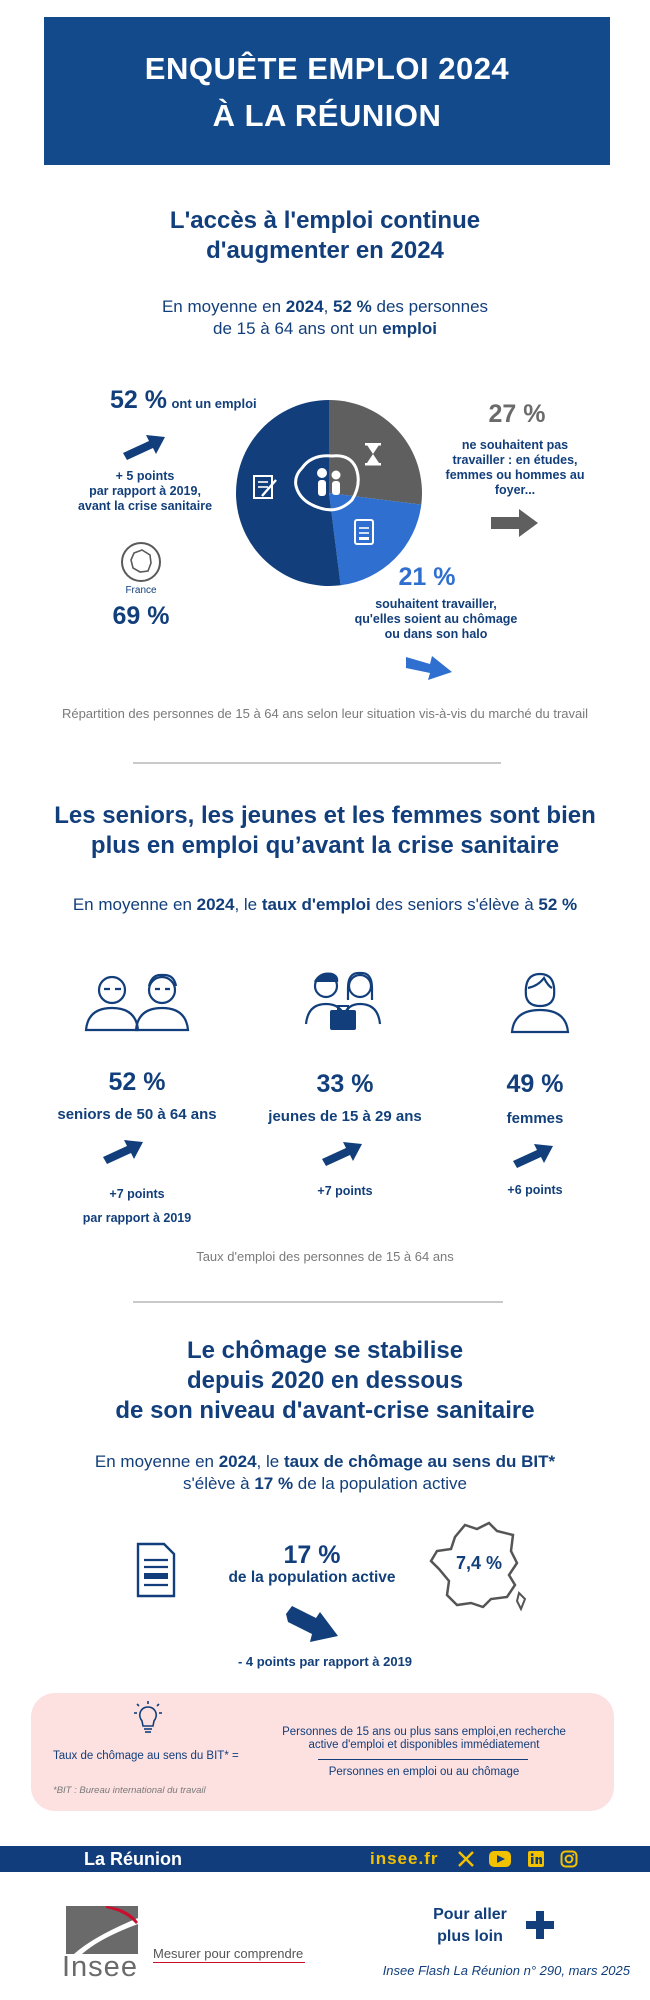 This screenshot has width=650, height=2000. What do you see at coordinates (148, 1717) in the screenshot?
I see `lightbulb-icon` at bounding box center [148, 1717].